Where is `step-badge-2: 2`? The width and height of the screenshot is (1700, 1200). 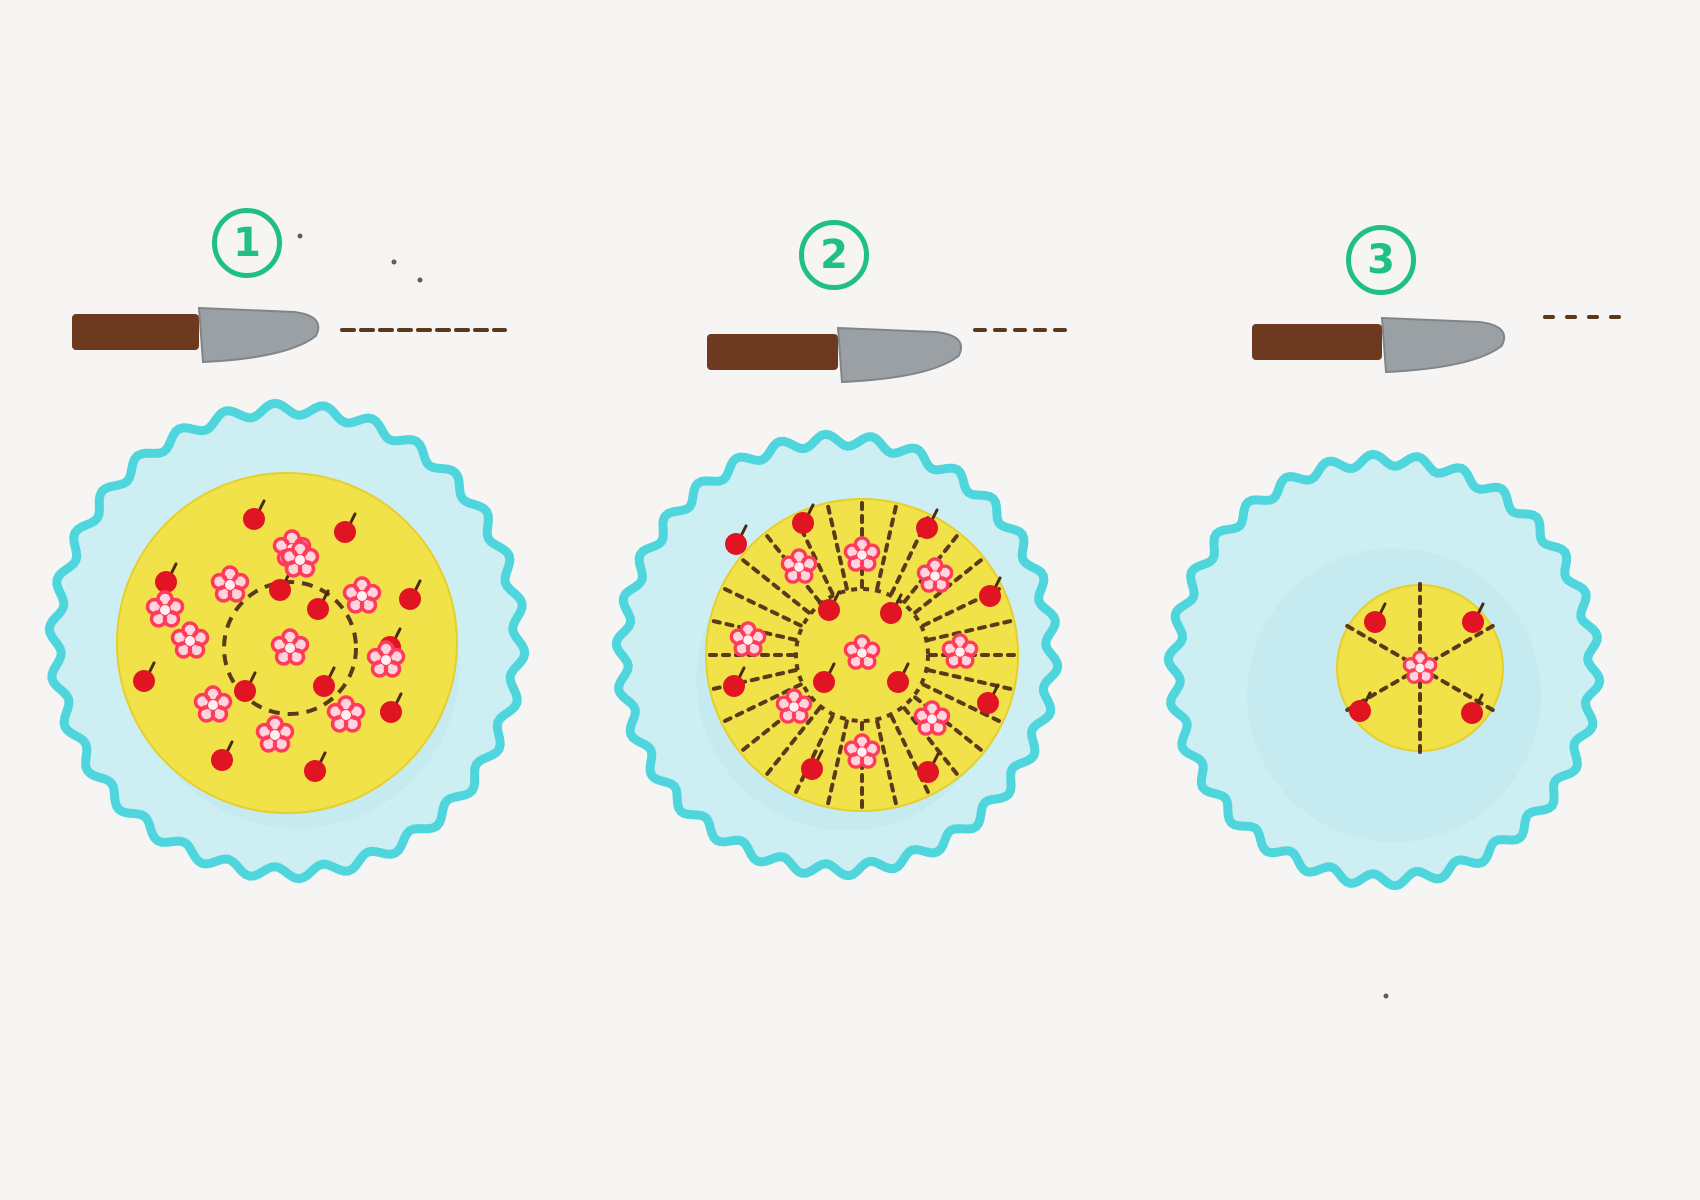
step-badge-2: 2 is located at coordinates (834, 255).